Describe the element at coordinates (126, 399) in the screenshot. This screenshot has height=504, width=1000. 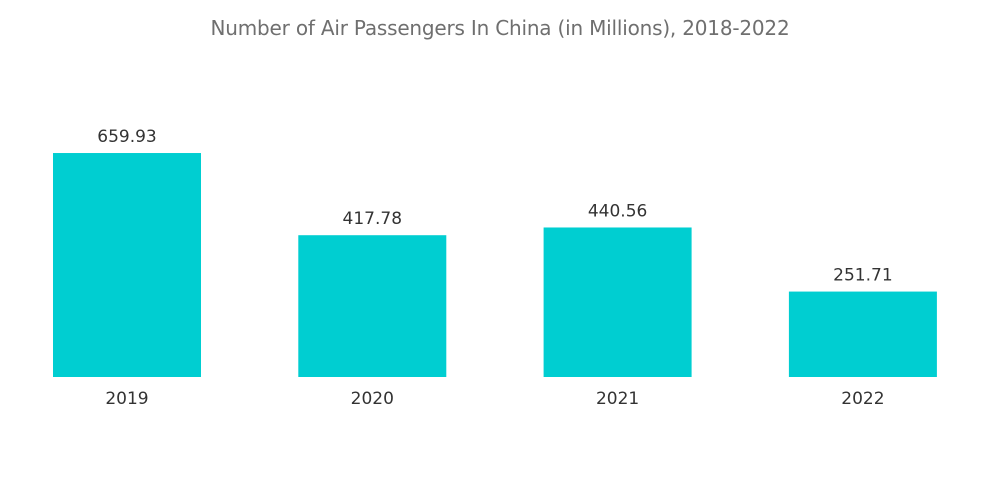
I see `x-tick-2019: 2019` at that location.